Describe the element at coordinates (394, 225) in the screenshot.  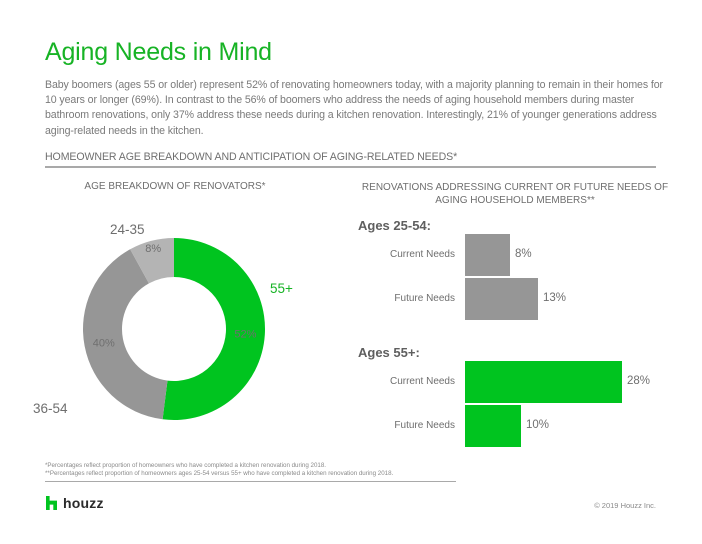
I see `bar-group-label: Ages 25-54:` at that location.